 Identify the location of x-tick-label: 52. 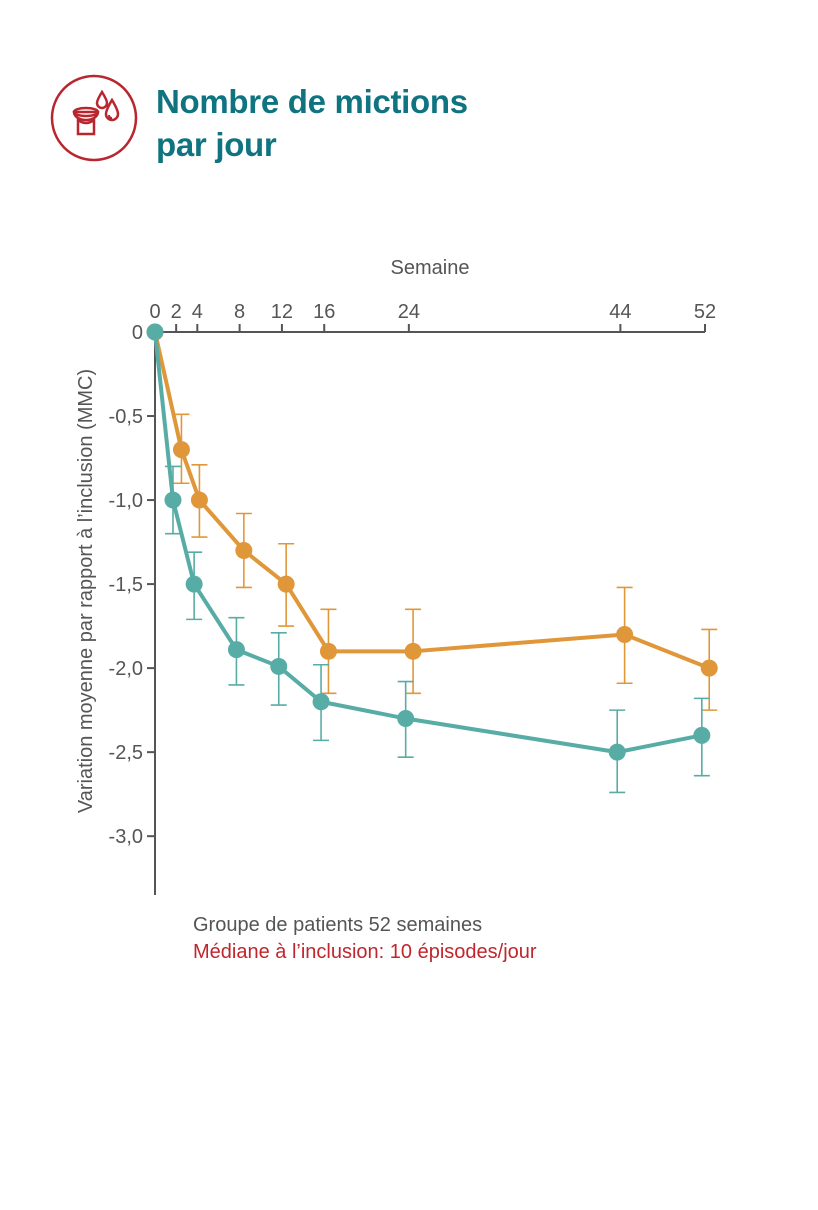
(705, 312).